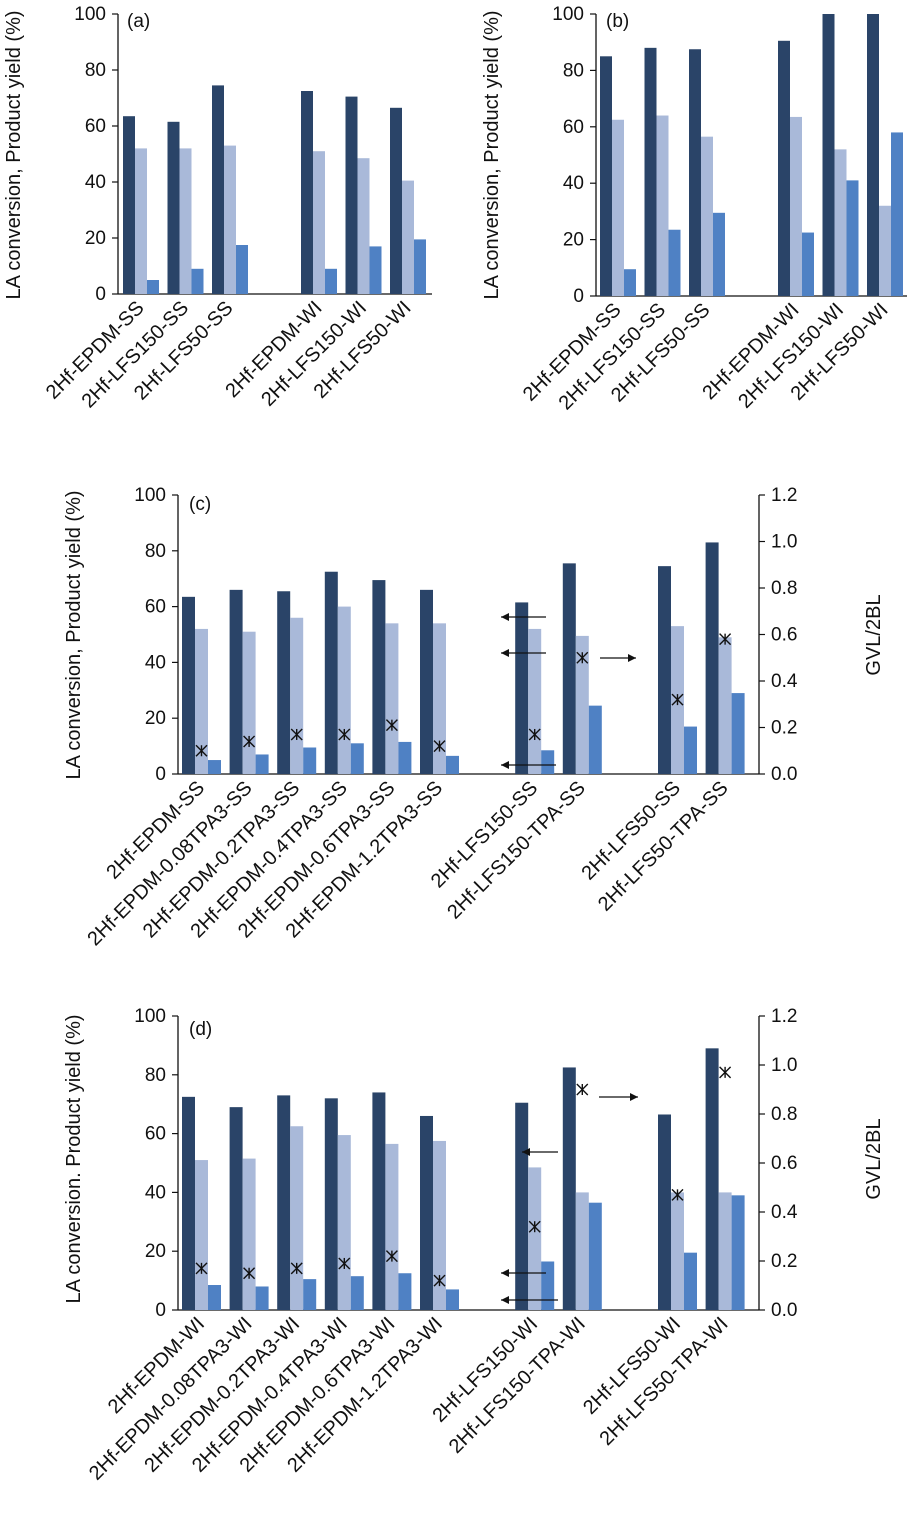 The height and width of the screenshot is (1531, 910). What do you see at coordinates (874, 1158) in the screenshot?
I see `y2-axis-title: GVL/2BL` at bounding box center [874, 1158].